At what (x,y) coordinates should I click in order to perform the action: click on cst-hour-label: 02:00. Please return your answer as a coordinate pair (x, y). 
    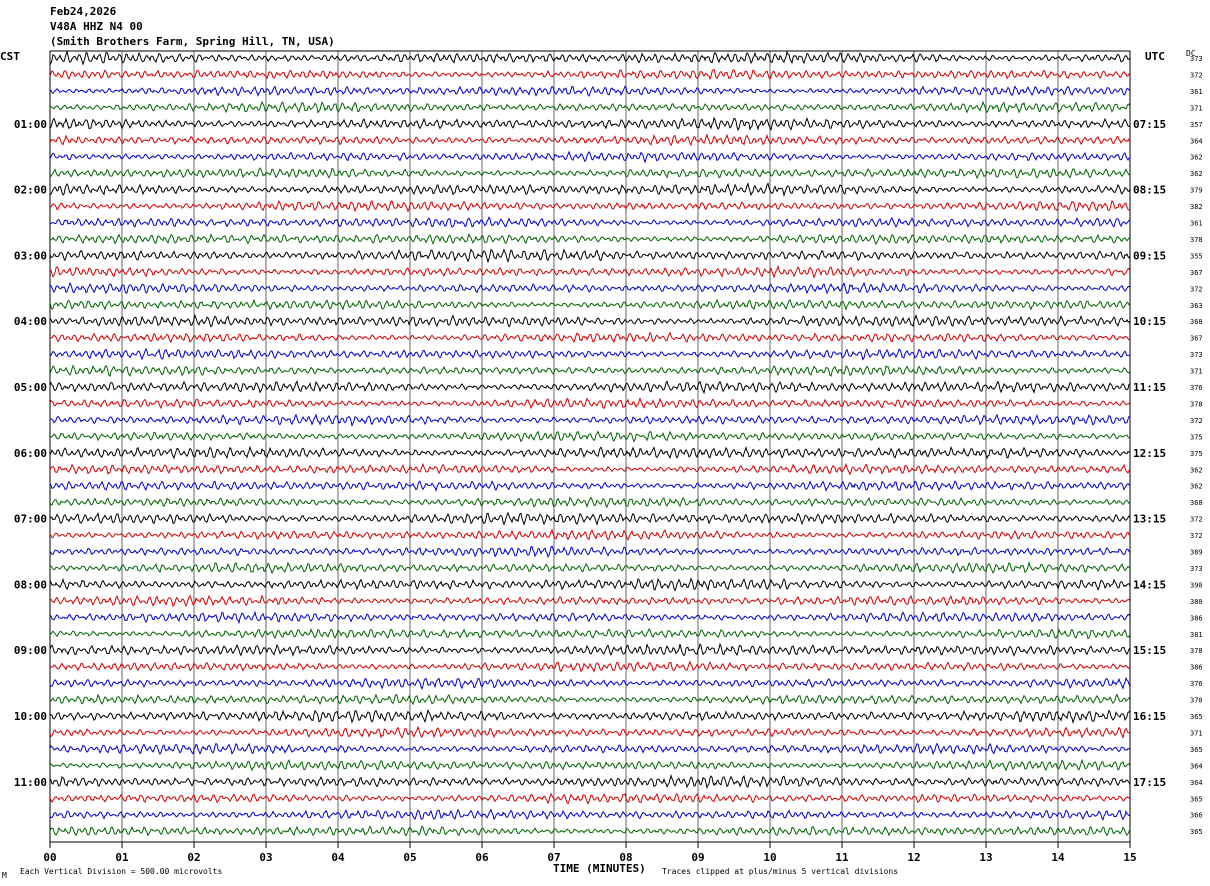
    Looking at the image, I should click on (30, 190).